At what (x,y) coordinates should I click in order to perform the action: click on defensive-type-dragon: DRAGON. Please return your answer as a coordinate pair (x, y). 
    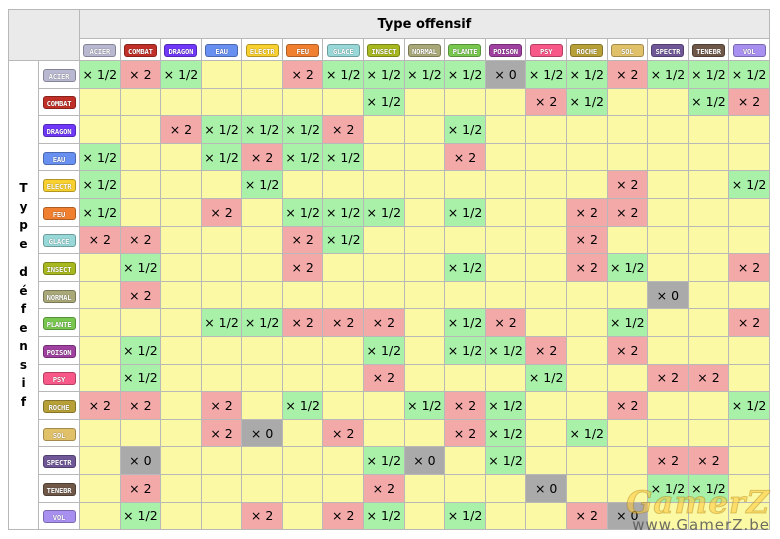
    Looking at the image, I should click on (59, 129).